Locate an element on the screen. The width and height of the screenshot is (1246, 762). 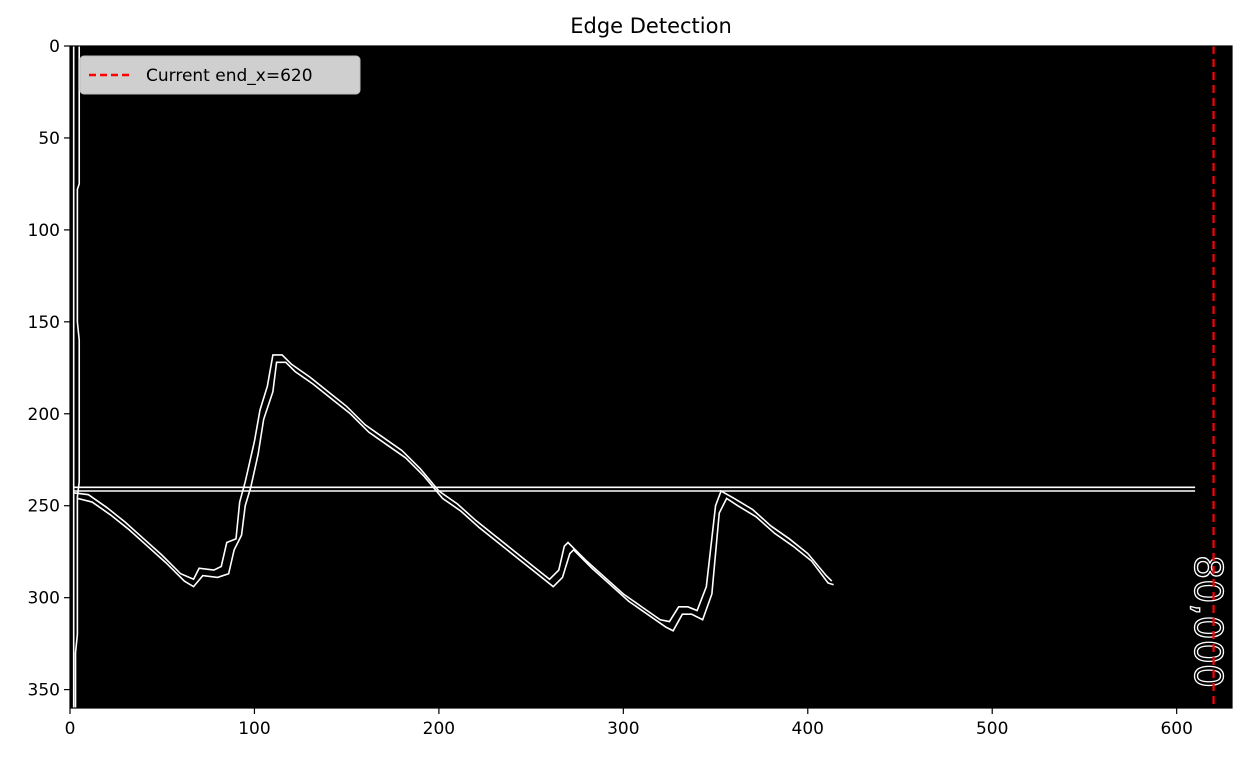
edge-text-group: 80,000 is located at coordinates (1207, 621).